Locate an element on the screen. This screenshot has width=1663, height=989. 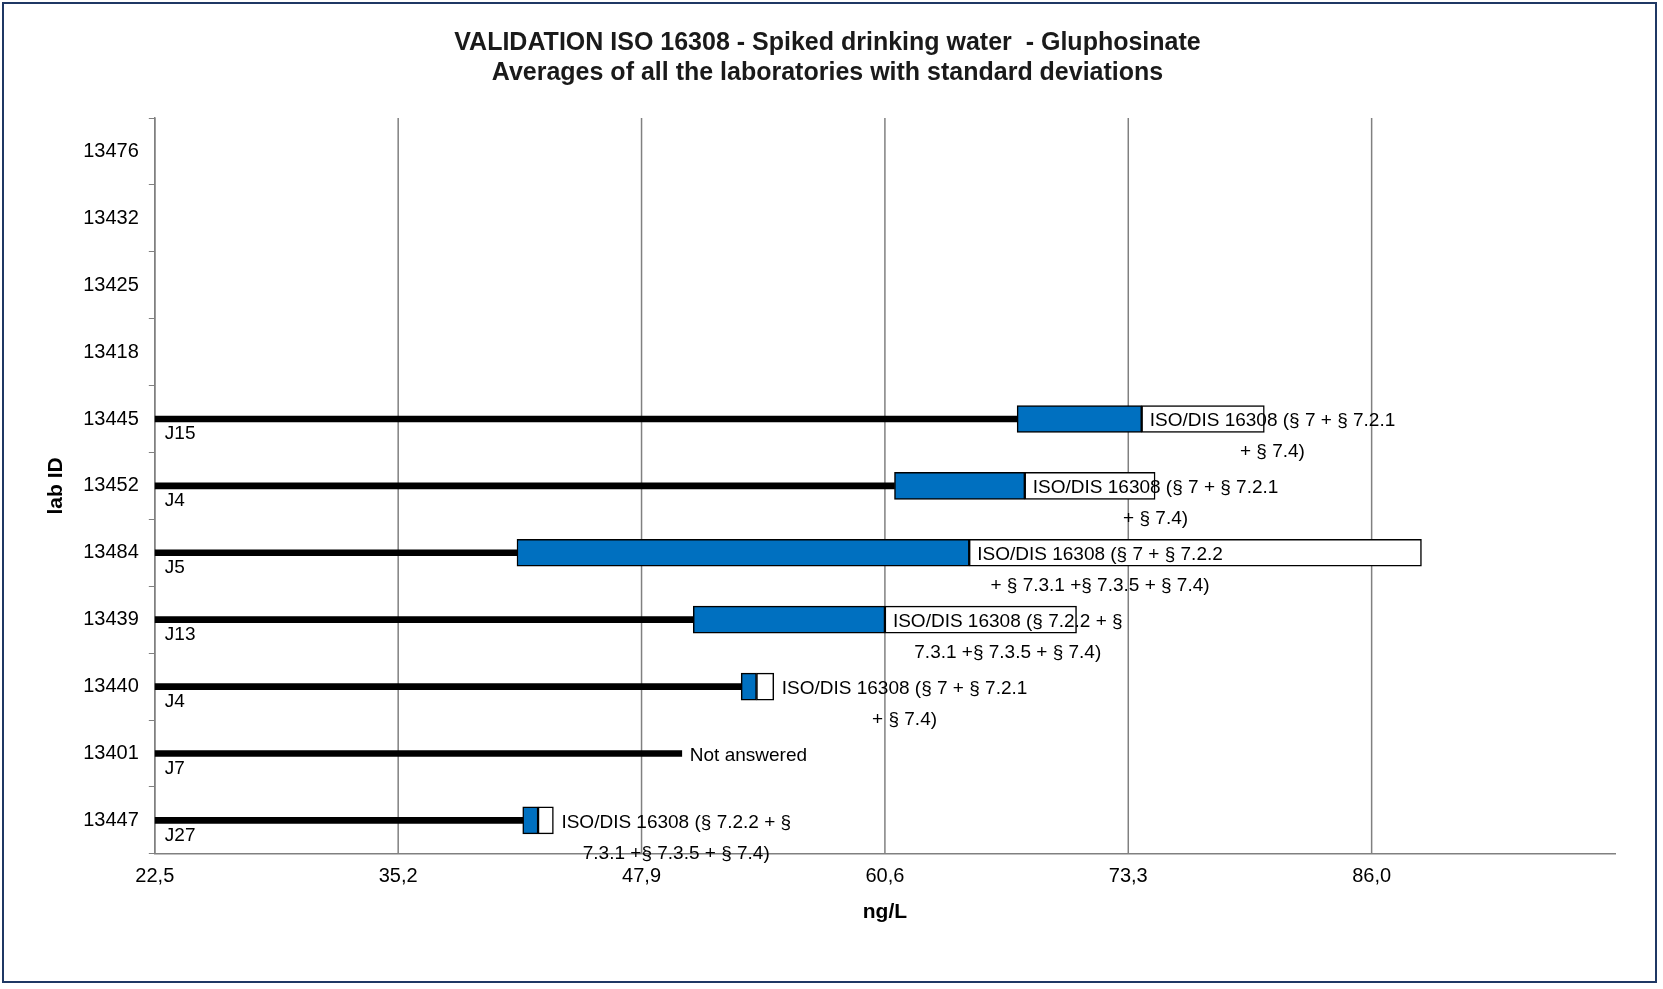
y-tick-label: 13476 is located at coordinates (111, 149).